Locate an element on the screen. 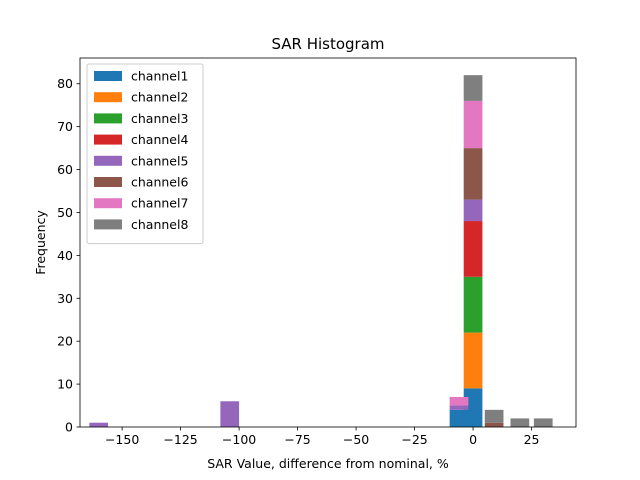  x-tick-label: −75 is located at coordinates (297, 439).